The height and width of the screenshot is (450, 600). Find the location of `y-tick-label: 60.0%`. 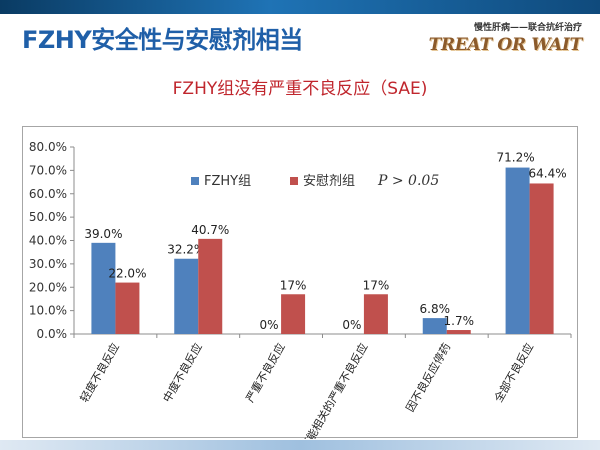

y-tick-label: 60.0% is located at coordinates (48, 194).